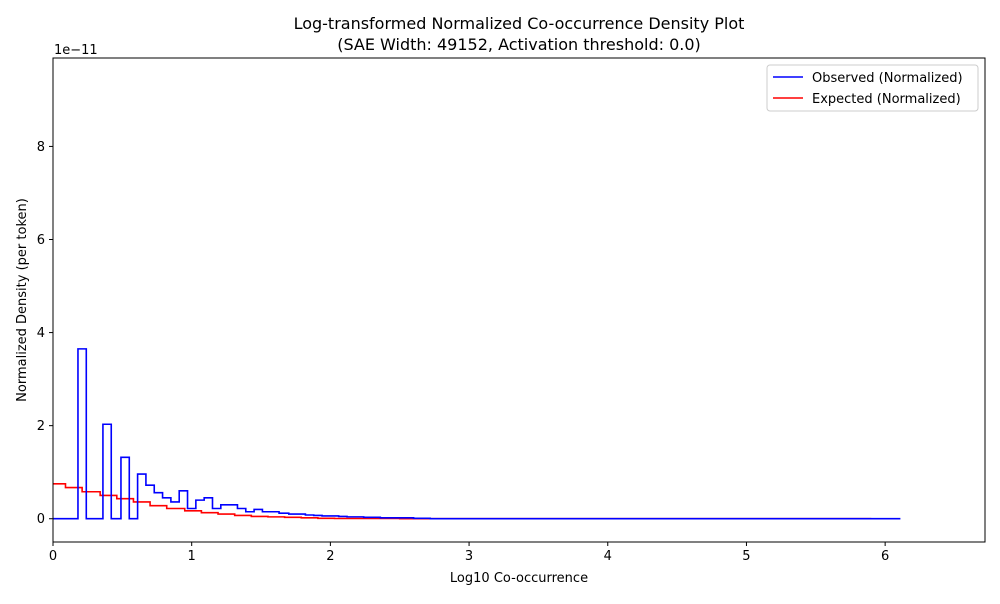 This screenshot has width=1000, height=604. I want to click on x-tick-label: 5, so click(746, 556).